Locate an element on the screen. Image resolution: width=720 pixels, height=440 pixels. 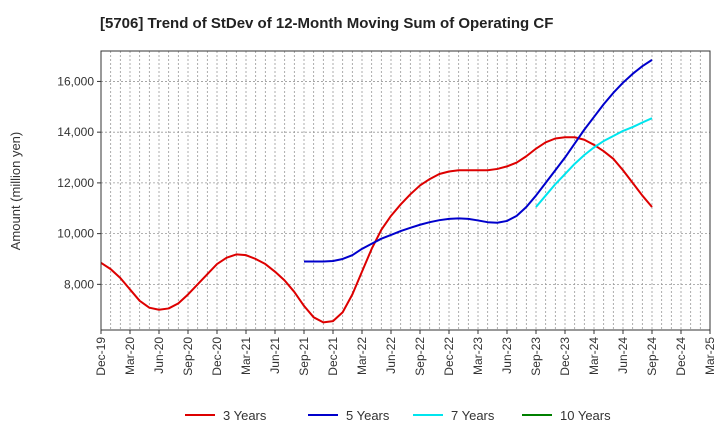
y-tick-label: 16,000 is located at coordinates (75, 81).